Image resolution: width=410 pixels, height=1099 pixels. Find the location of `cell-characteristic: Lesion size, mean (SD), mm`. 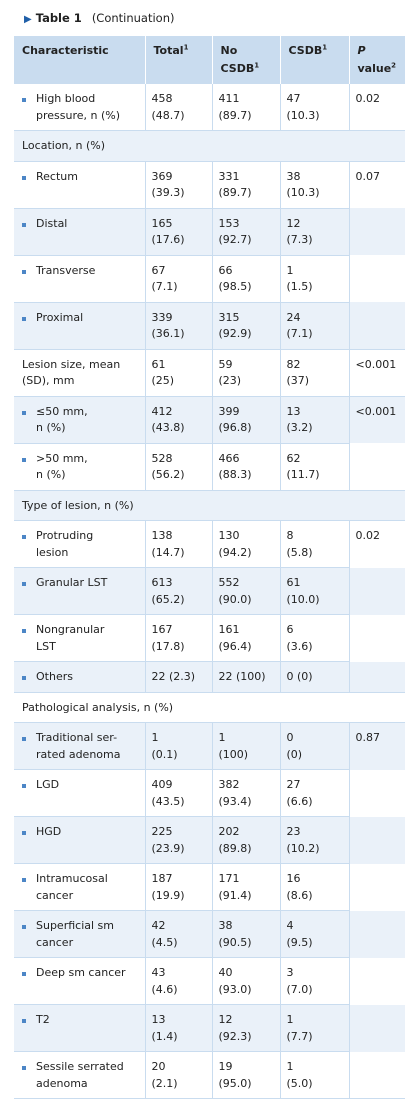

cell-characteristic: Lesion size, mean (SD), mm is located at coordinates (80, 373).